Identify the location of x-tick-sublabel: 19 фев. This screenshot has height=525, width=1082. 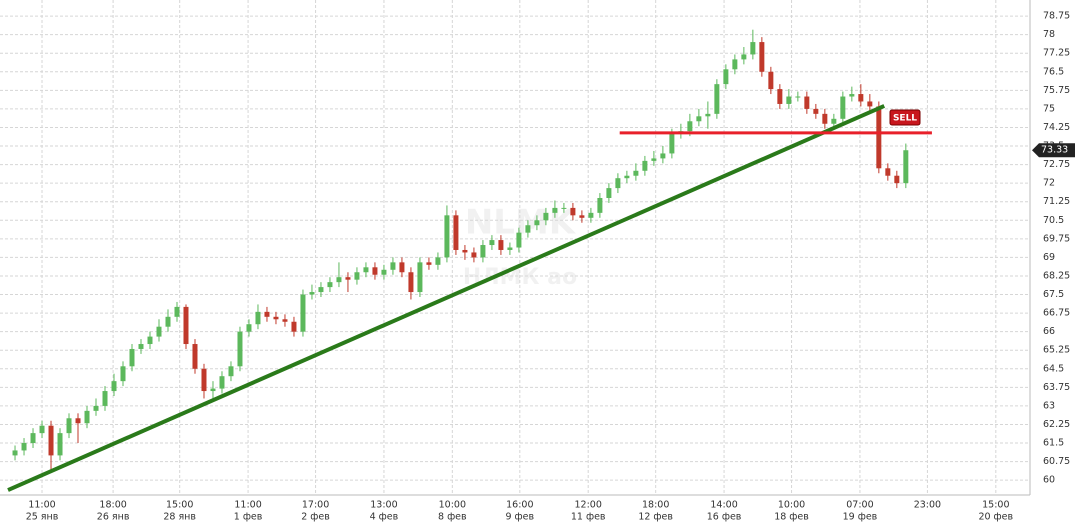
(860, 517).